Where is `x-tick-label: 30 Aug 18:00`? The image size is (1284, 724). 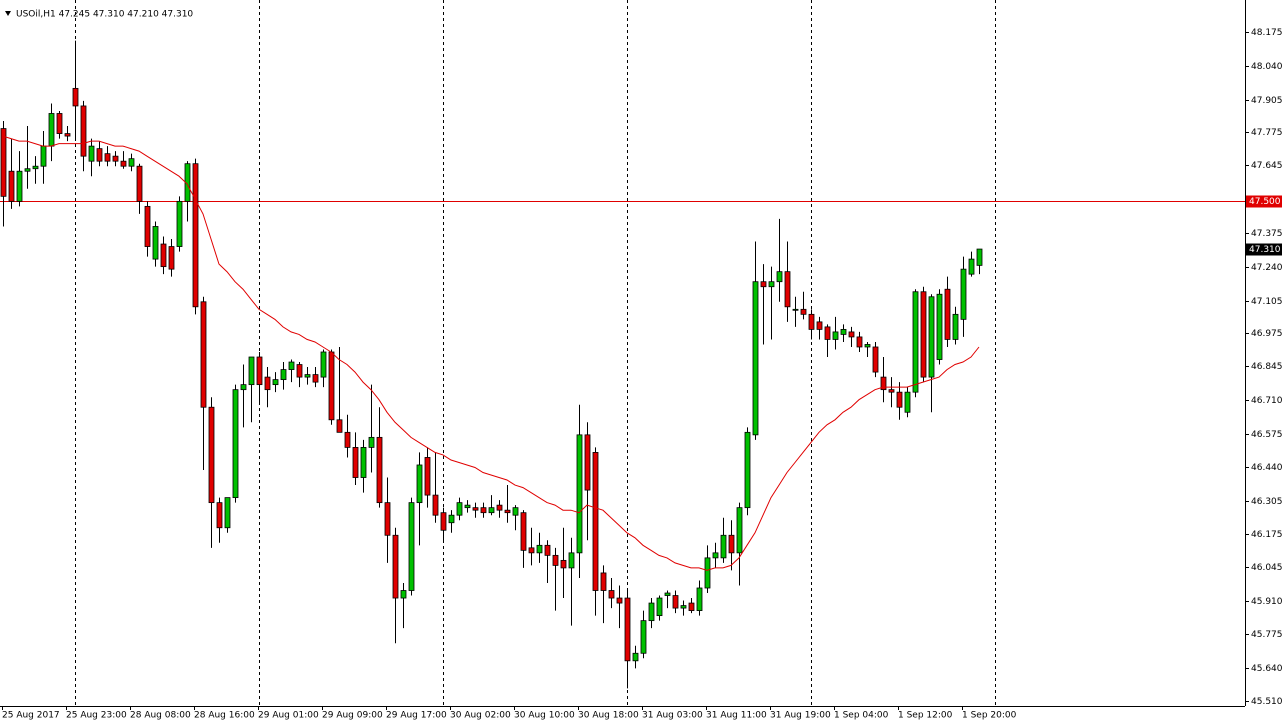
x-tick-label: 30 Aug 18:00 is located at coordinates (608, 716).